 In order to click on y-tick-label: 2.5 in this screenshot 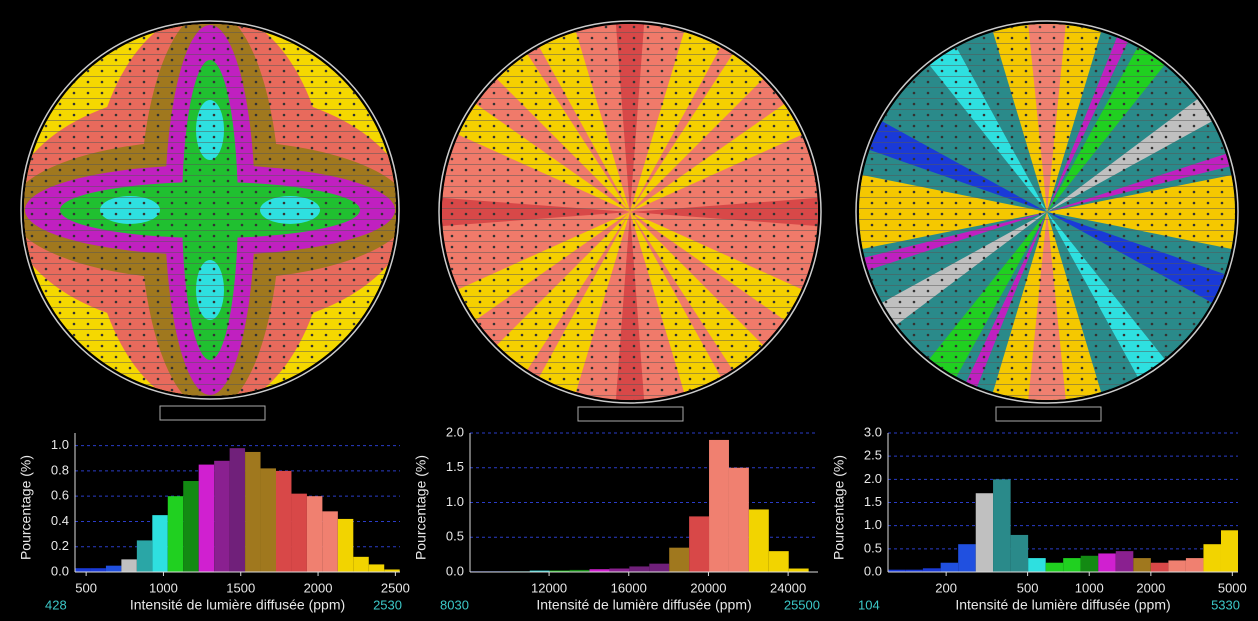, I will do `click(873, 455)`.